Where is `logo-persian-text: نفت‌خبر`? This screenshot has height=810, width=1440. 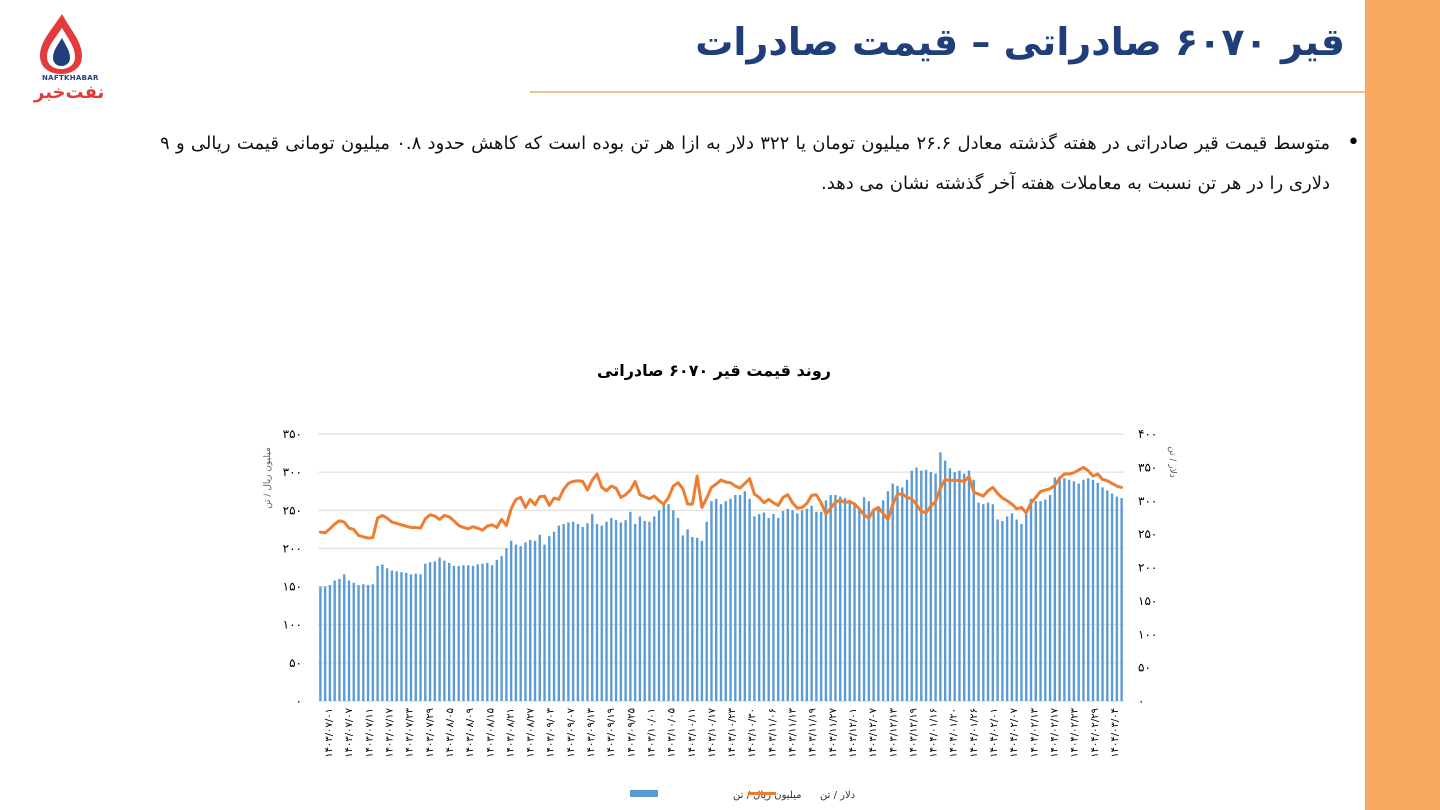
logo-persian-text: نفت‌خبر is located at coordinates (69, 92).